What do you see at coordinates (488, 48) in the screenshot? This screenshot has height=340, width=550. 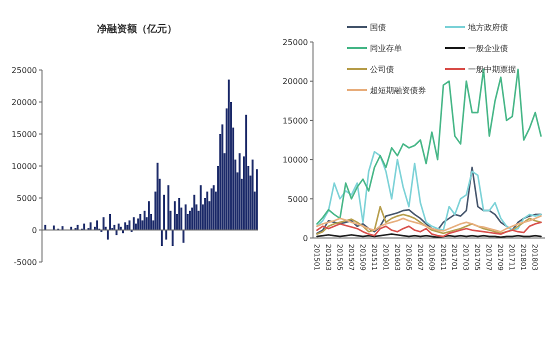 I see `legend-label: 一般企业债` at bounding box center [488, 48].